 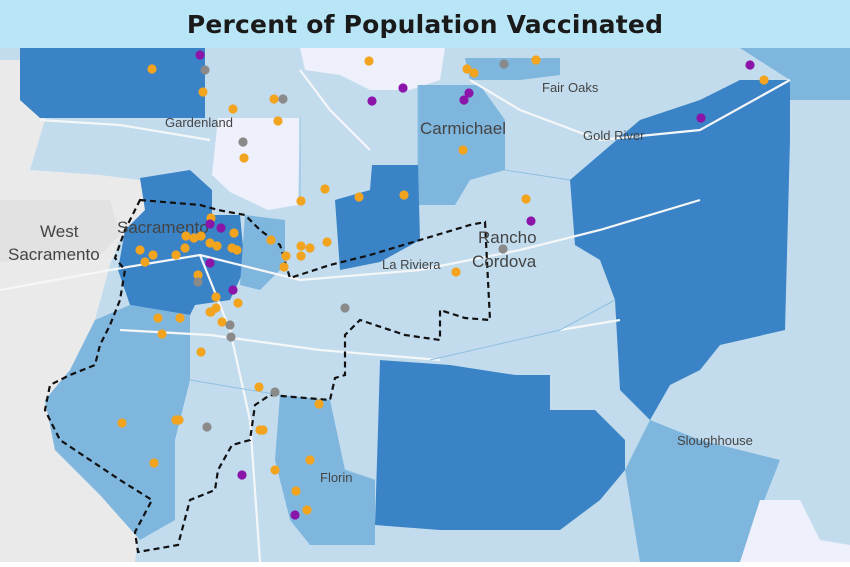 I want to click on region-fair-oaks-north, so click(x=512, y=69).